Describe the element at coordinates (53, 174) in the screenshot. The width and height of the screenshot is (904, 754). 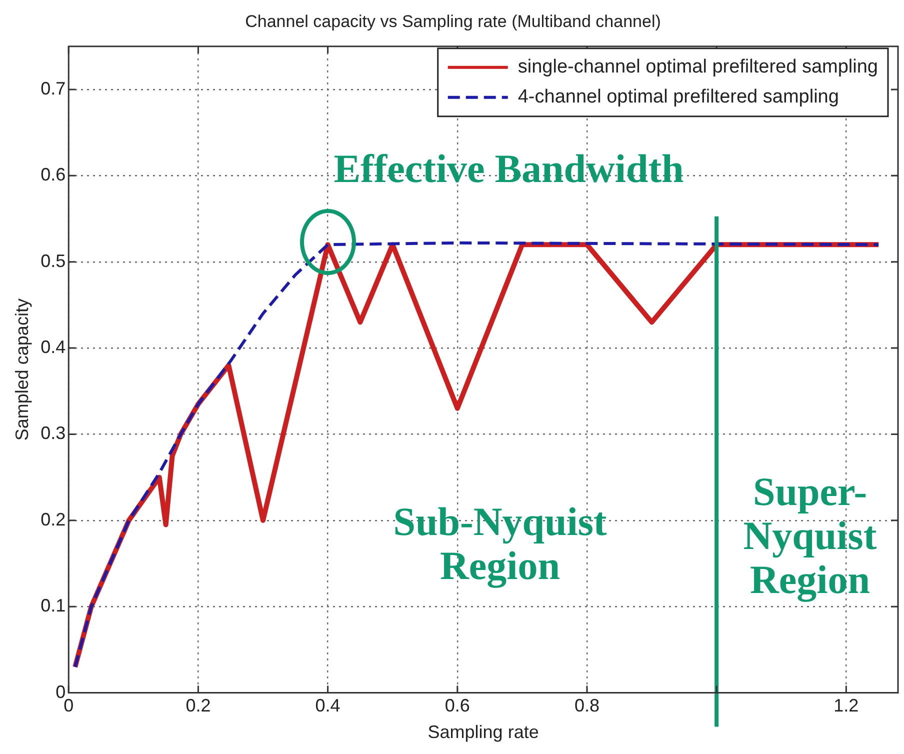
I see `y-tick-label: 0.6` at that location.